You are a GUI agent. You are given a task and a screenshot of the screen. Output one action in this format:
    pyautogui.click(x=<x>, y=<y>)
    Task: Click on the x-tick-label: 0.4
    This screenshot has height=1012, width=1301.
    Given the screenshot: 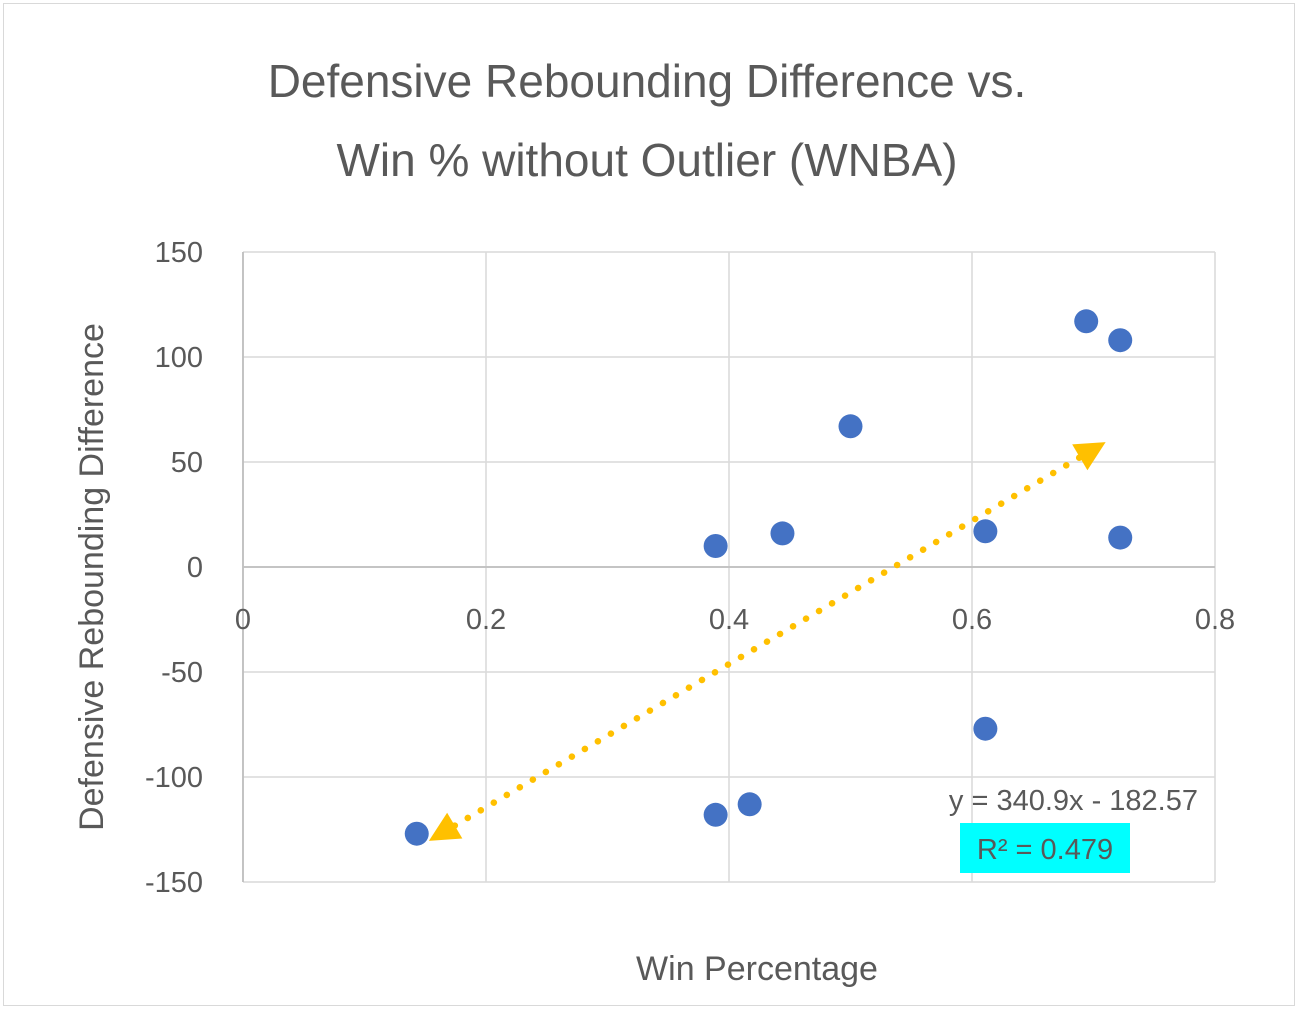 What is the action you would take?
    pyautogui.click(x=729, y=620)
    